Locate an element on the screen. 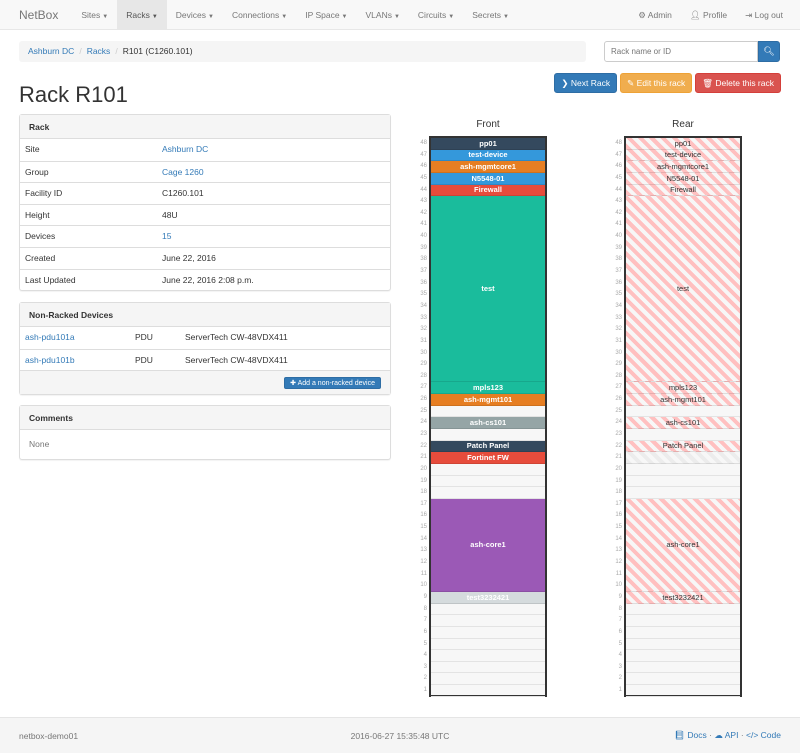  brand-logo: NetBox is located at coordinates (39, 14).